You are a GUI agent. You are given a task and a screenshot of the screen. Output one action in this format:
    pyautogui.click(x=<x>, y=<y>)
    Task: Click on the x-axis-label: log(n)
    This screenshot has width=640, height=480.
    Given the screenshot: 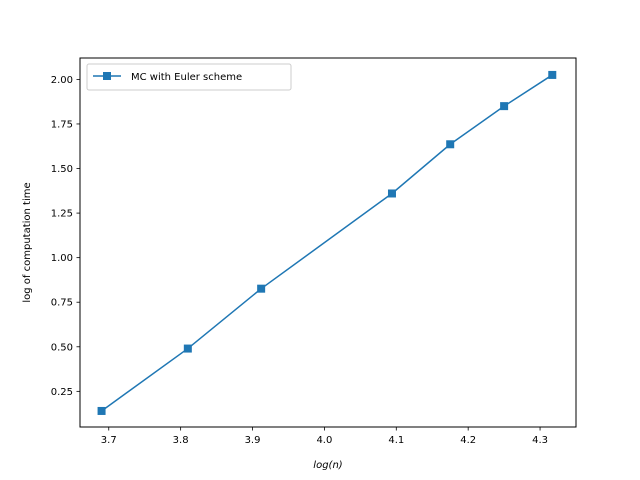 What is the action you would take?
    pyautogui.click(x=327, y=465)
    